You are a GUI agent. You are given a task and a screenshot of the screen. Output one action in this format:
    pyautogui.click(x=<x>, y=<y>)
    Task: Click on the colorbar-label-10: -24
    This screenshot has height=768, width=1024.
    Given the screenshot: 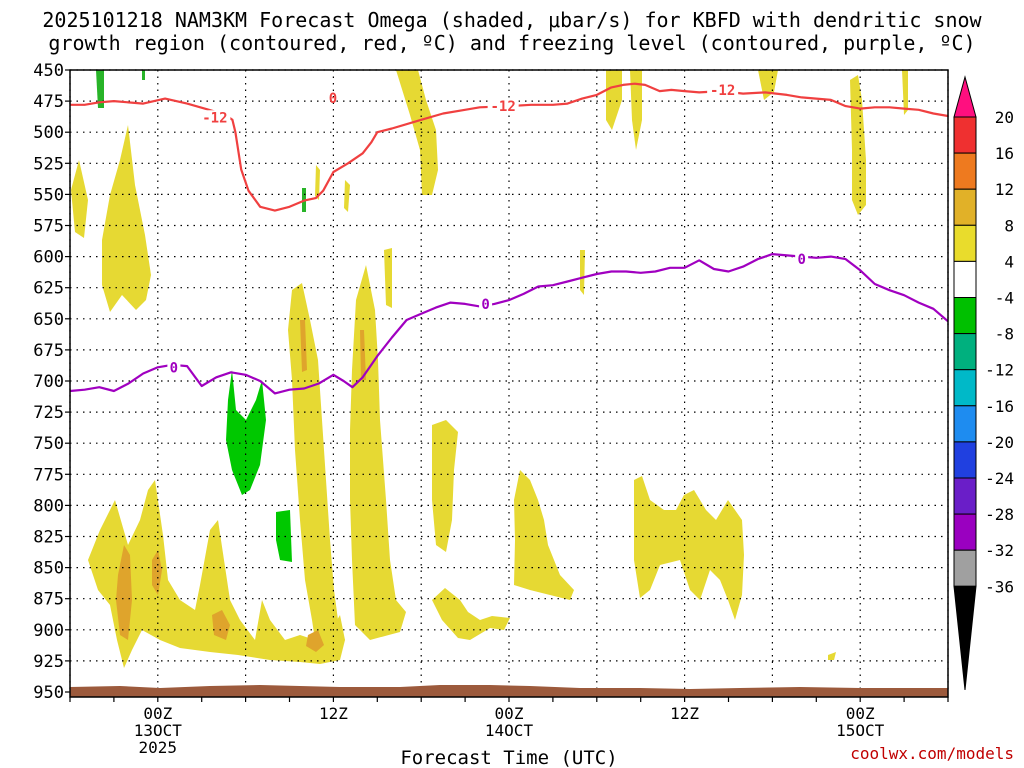 What is the action you would take?
    pyautogui.click(x=999, y=478)
    